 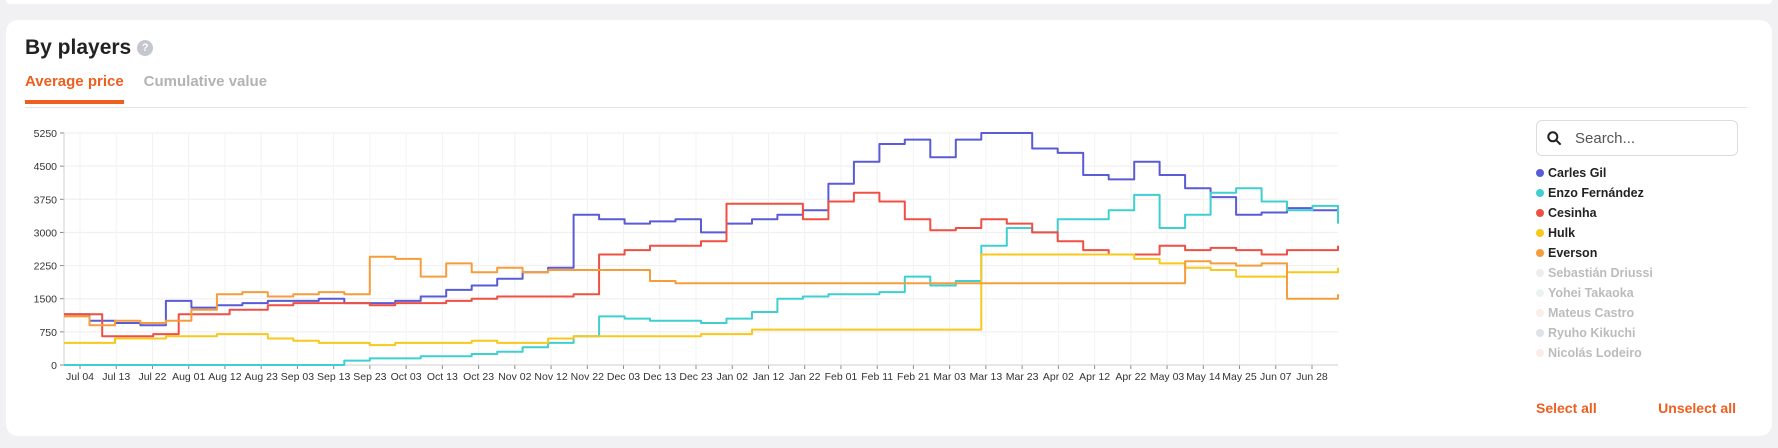 What do you see at coordinates (152, 377) in the screenshot?
I see `x-tick-label: Jul 22` at bounding box center [152, 377].